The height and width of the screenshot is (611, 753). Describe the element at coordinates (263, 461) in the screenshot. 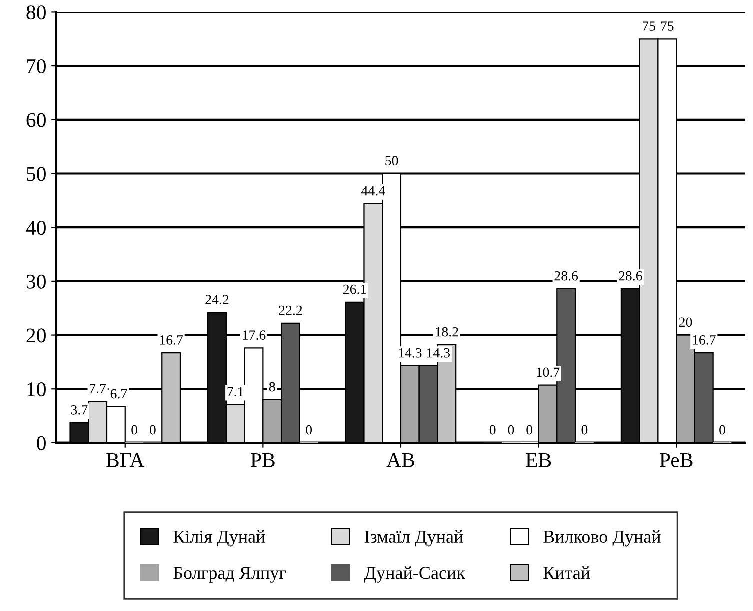

I see `x-tick-label: РВ` at that location.